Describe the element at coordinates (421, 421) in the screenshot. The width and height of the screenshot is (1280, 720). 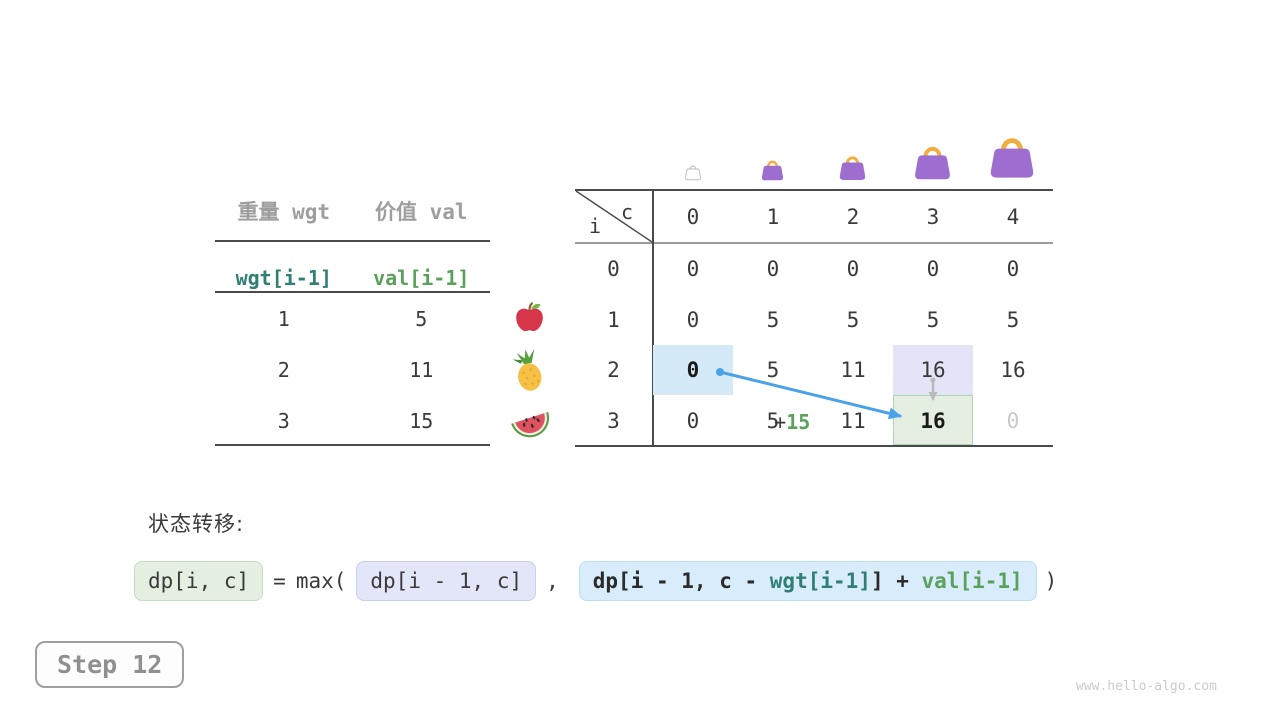
I see `item-3-value: 15` at that location.